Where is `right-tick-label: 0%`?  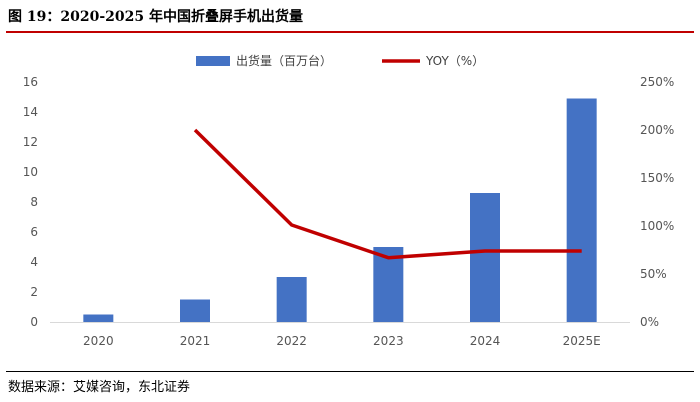
right-tick-label: 0% is located at coordinates (649, 322).